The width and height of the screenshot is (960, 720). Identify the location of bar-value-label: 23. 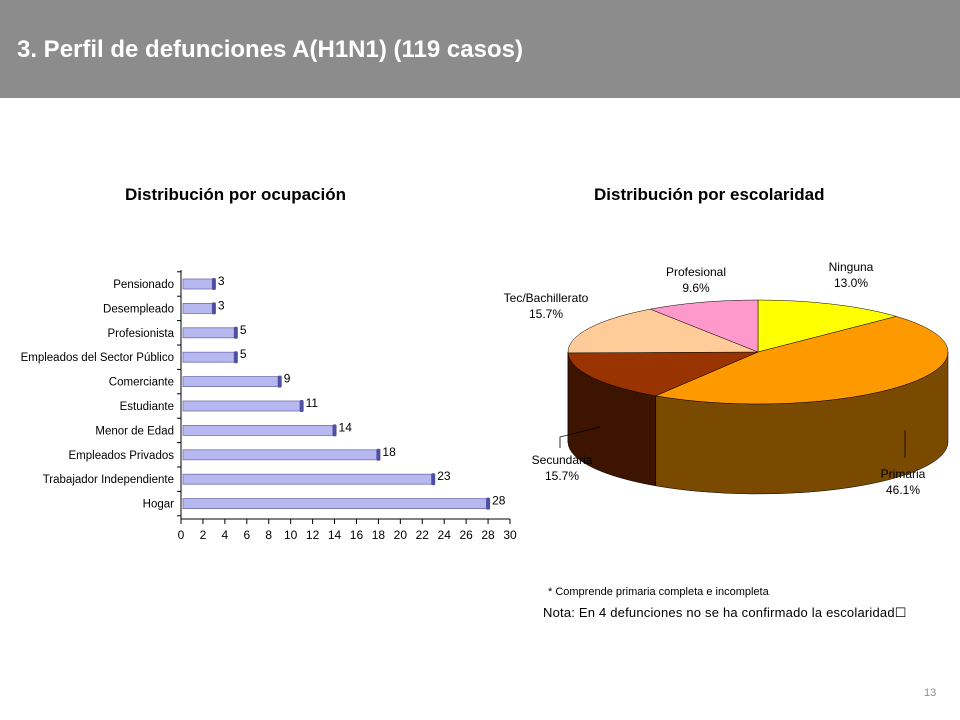
(444, 476).